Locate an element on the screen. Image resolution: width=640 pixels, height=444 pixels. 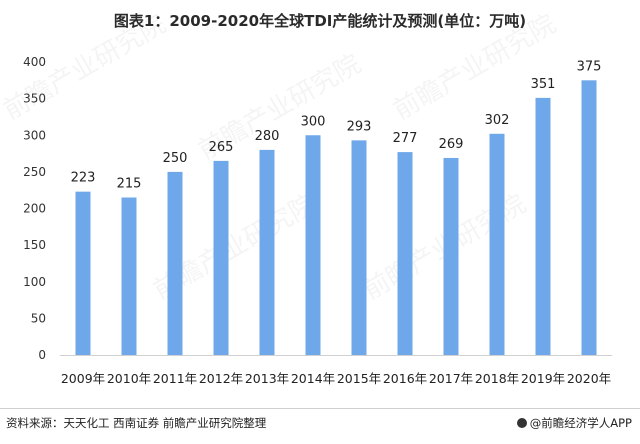
x-tick-label: 2018年 is located at coordinates (497, 378).